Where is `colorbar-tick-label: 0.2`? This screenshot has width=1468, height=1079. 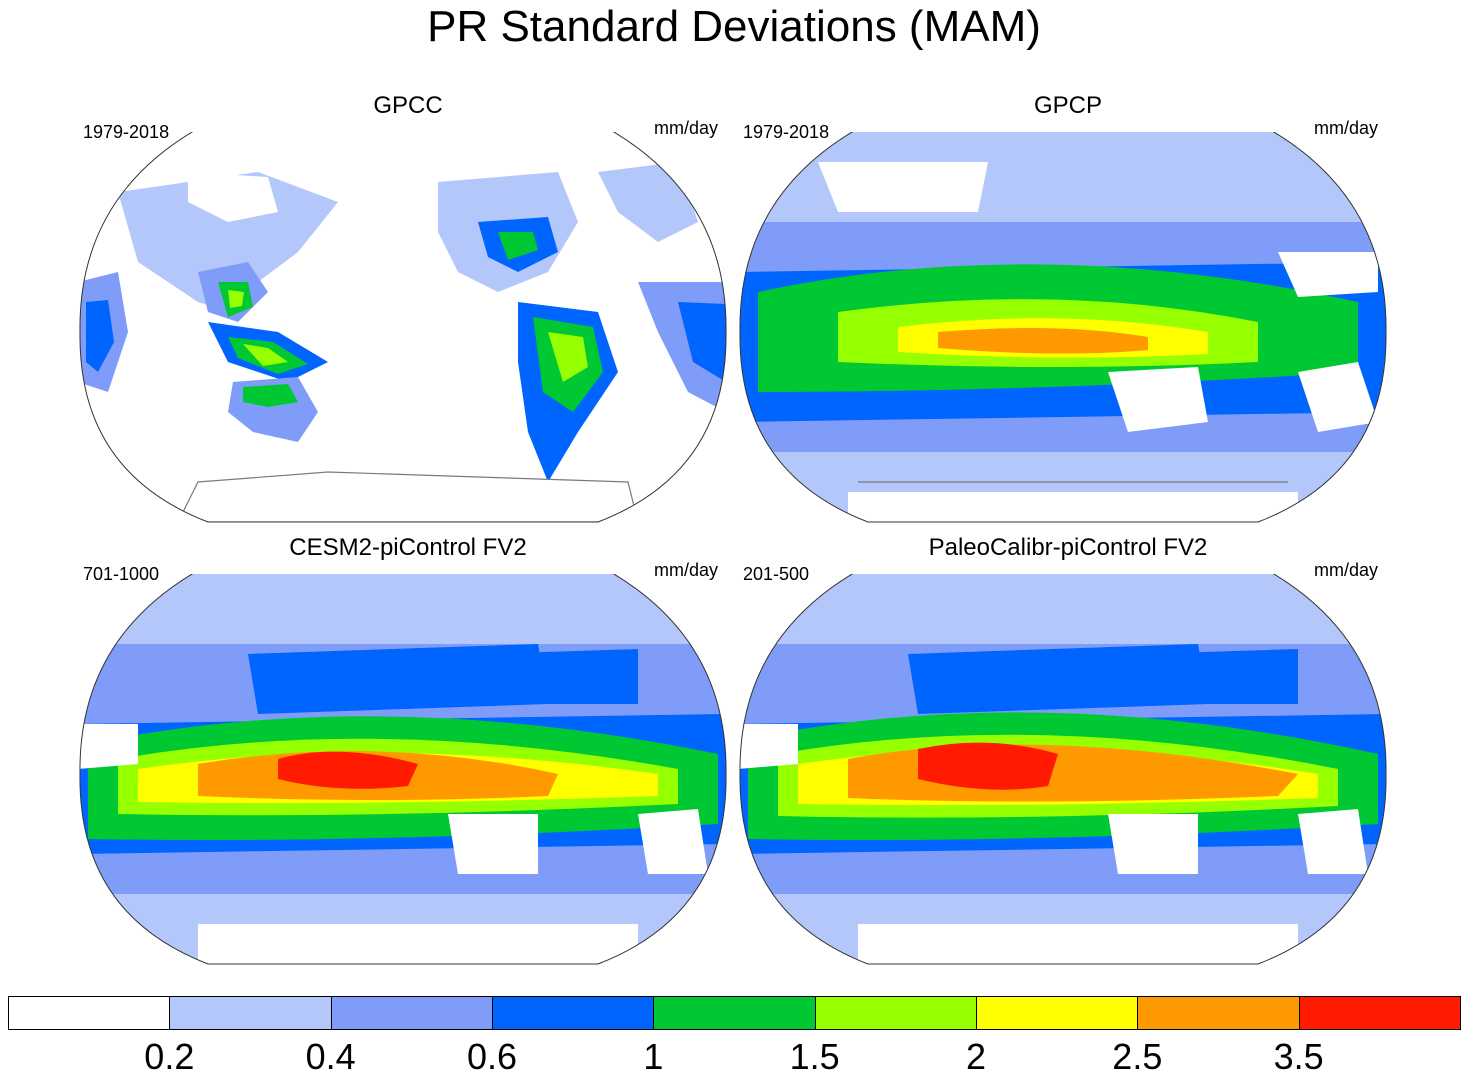
colorbar-tick-label: 0.2 is located at coordinates (169, 1056).